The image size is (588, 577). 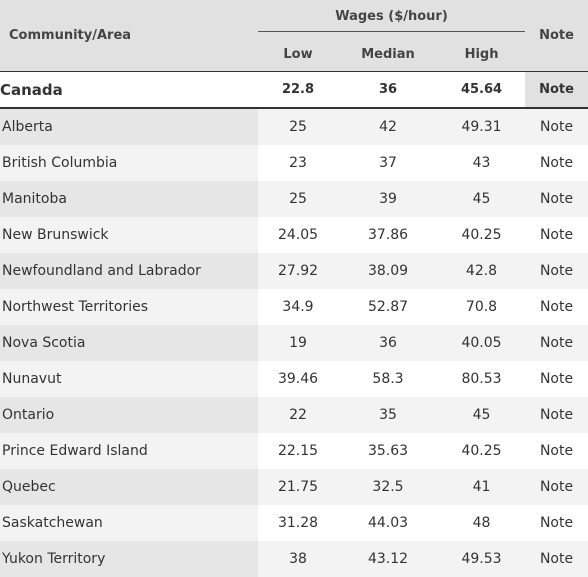 I want to click on median-cell: 52.87, so click(x=388, y=307).